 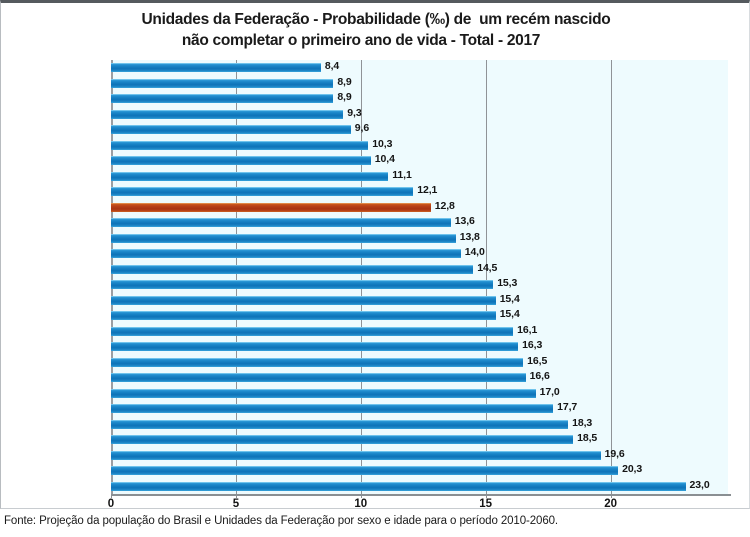 I want to click on bar-row: Rio Grande do Sul9,3, so click(x=419, y=115).